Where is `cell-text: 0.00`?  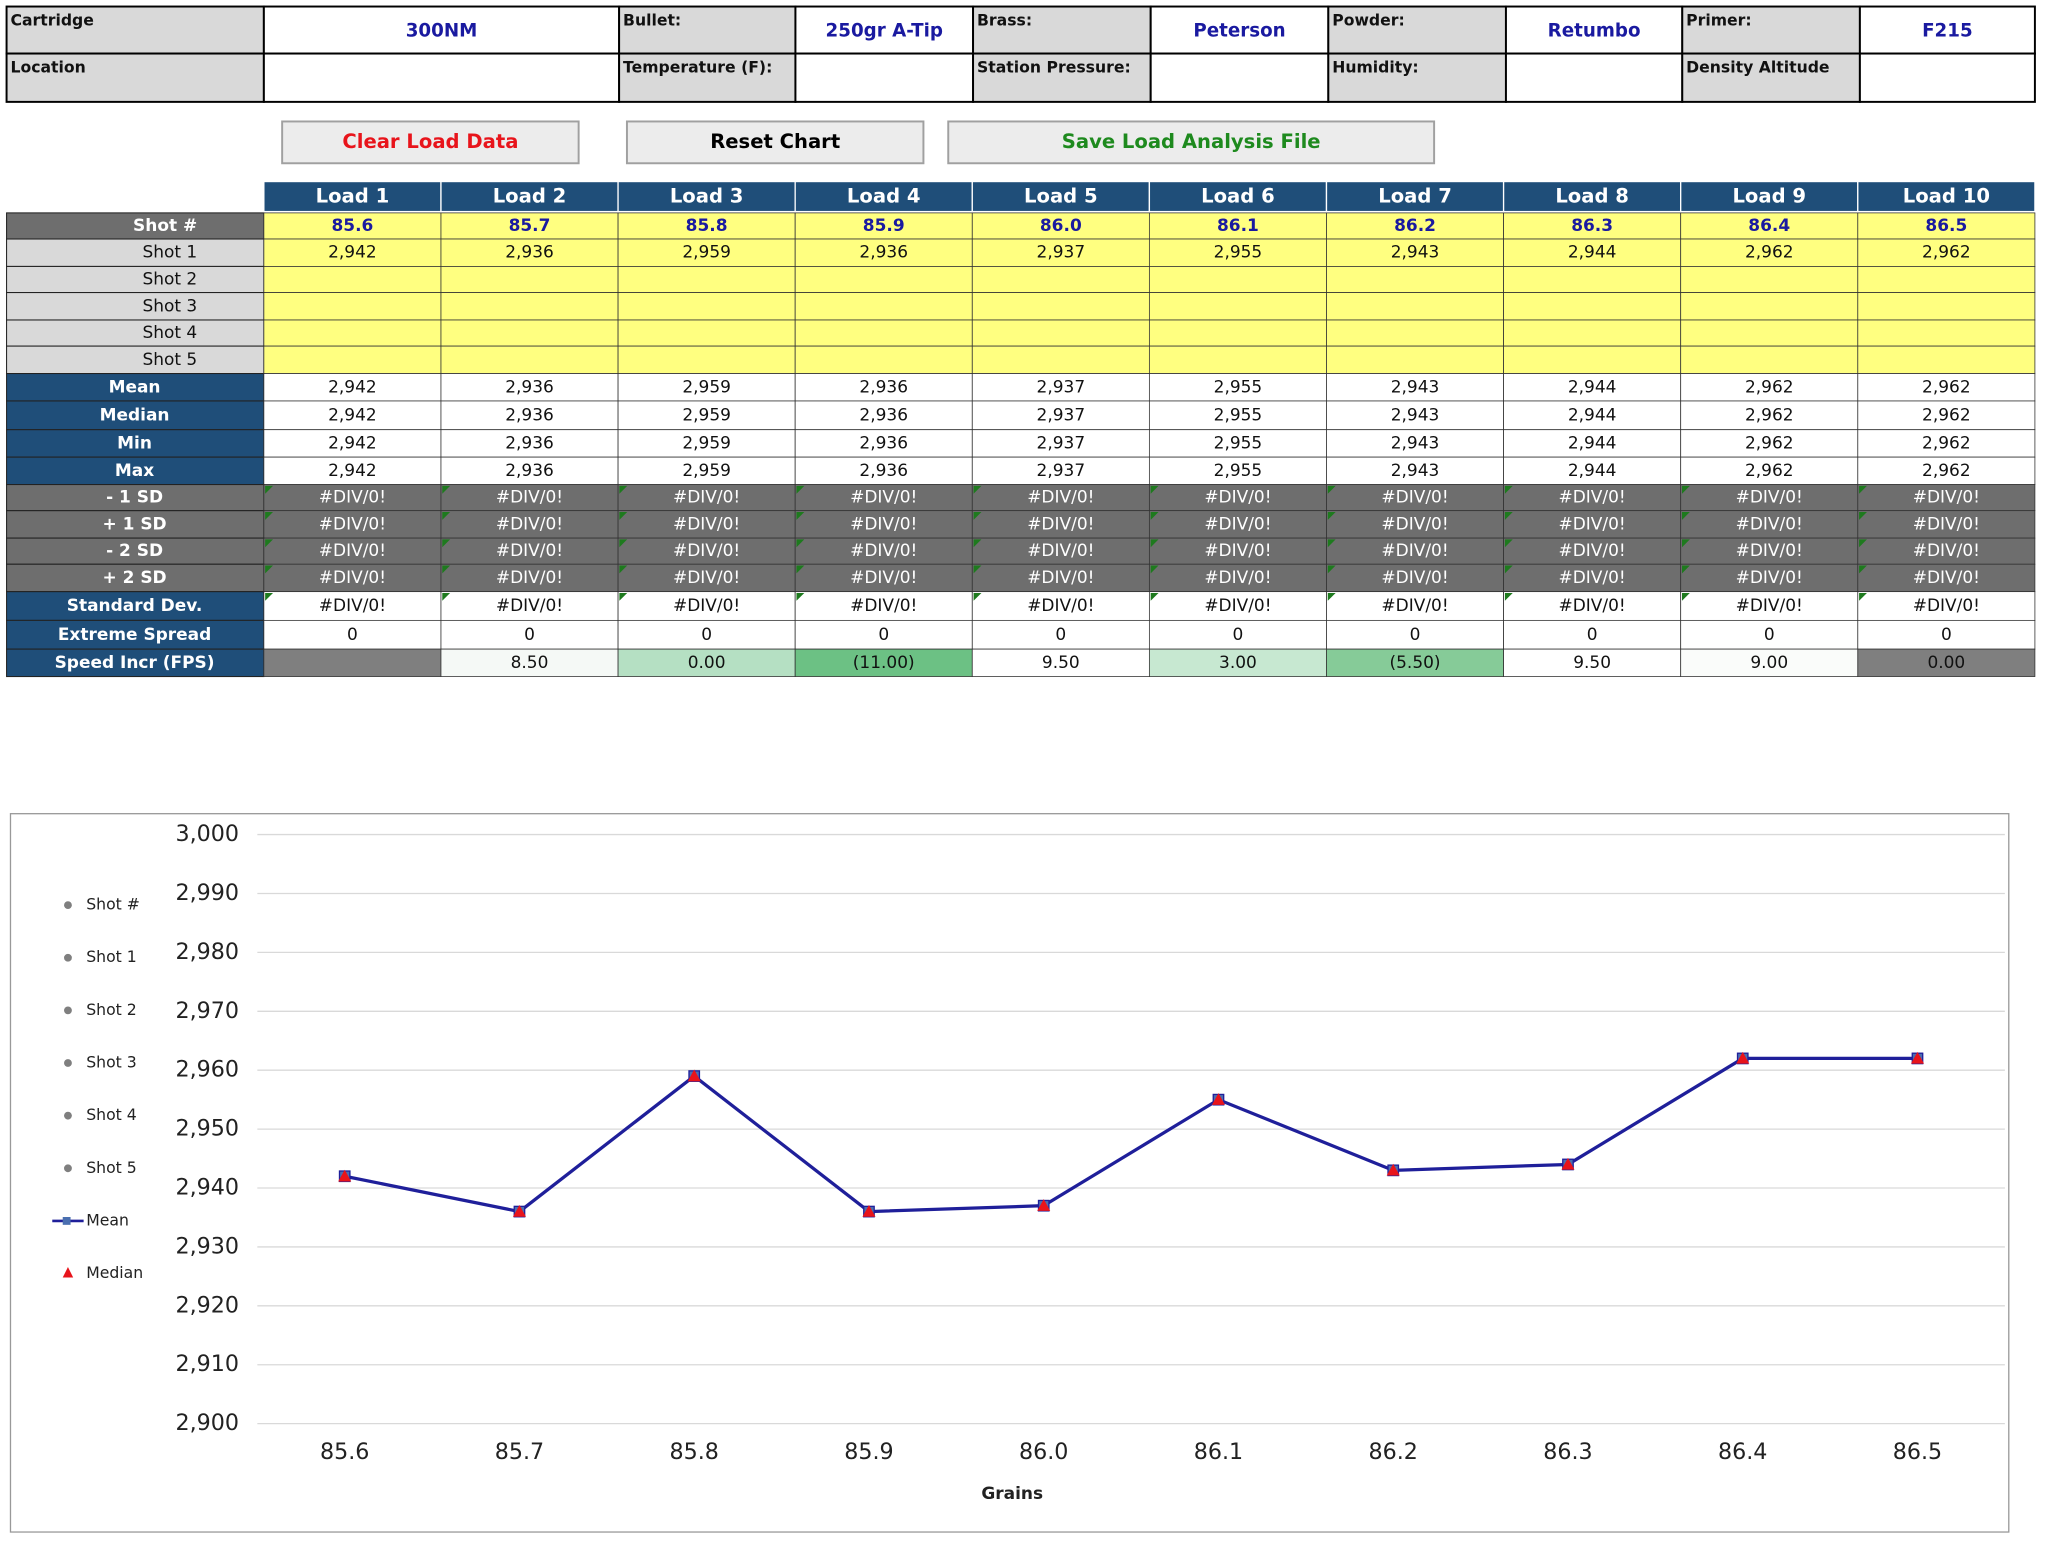
cell-text: 0.00 is located at coordinates (1946, 663).